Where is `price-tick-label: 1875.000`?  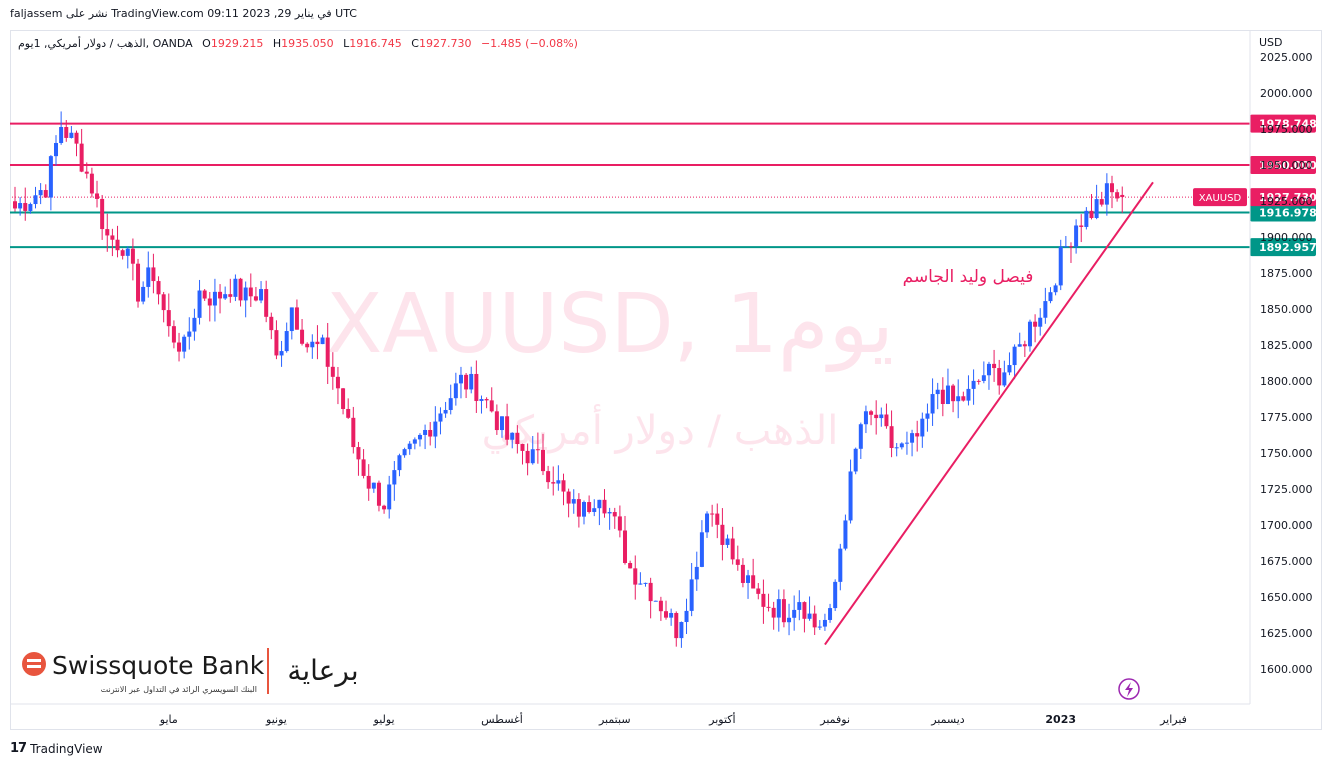
price-tick-label: 1875.000 is located at coordinates (1286, 273).